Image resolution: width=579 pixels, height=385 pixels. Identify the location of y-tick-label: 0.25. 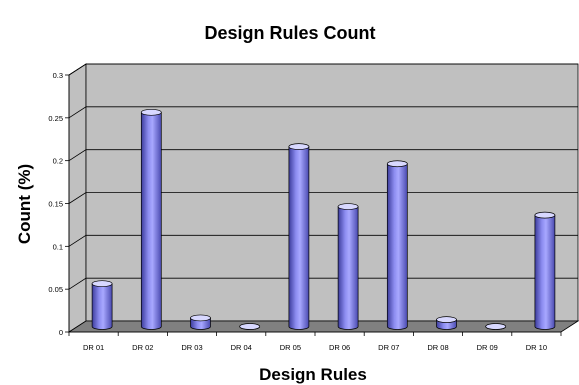
(55, 118).